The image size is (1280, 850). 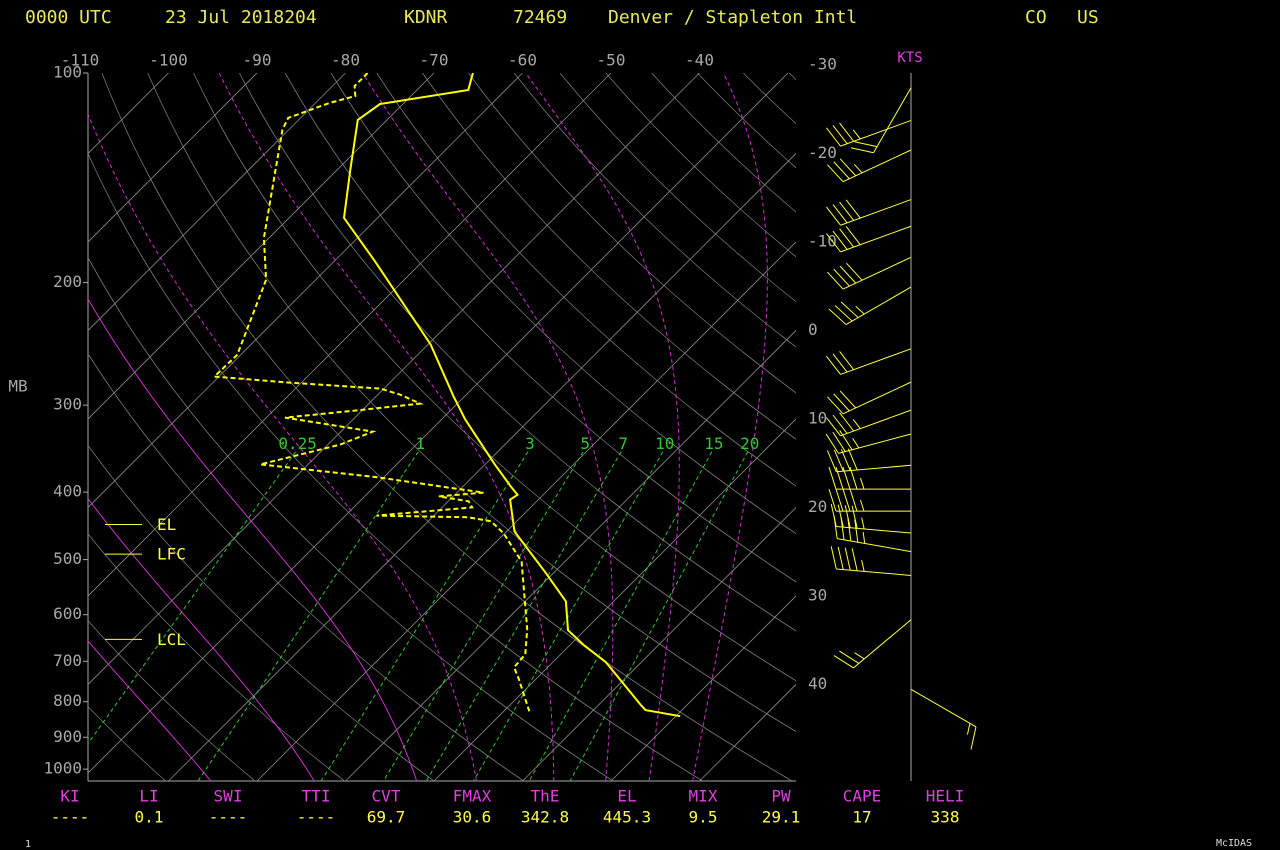 What do you see at coordinates (730, 427) in the screenshot?
I see `moist-adiabat` at bounding box center [730, 427].